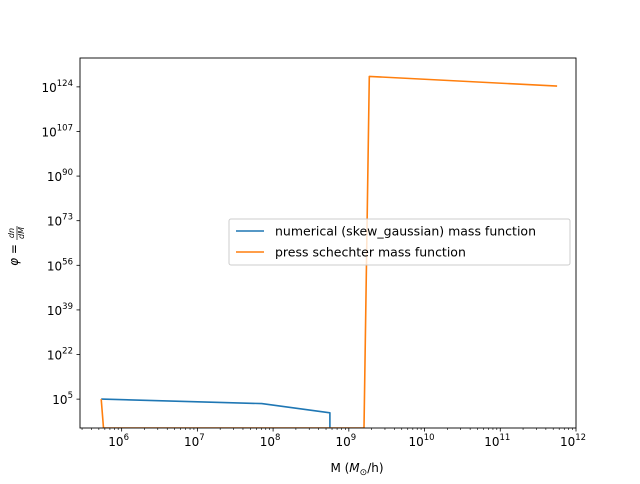  Describe the element at coordinates (118, 441) in the screenshot. I see `x-tick-label: 106` at that location.